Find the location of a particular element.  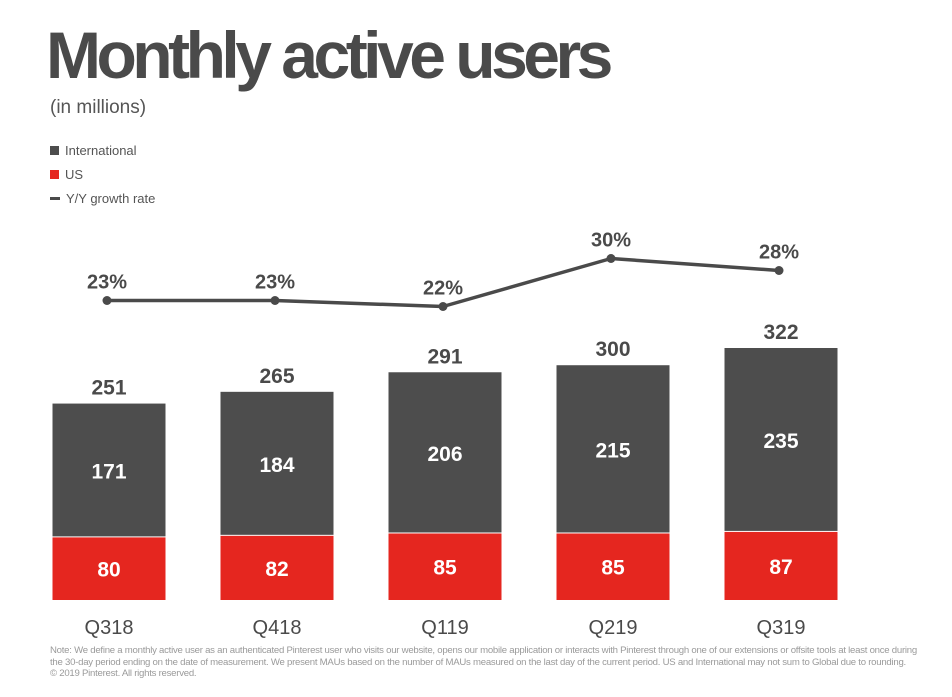

bar-label-us: 82 is located at coordinates (276, 569).